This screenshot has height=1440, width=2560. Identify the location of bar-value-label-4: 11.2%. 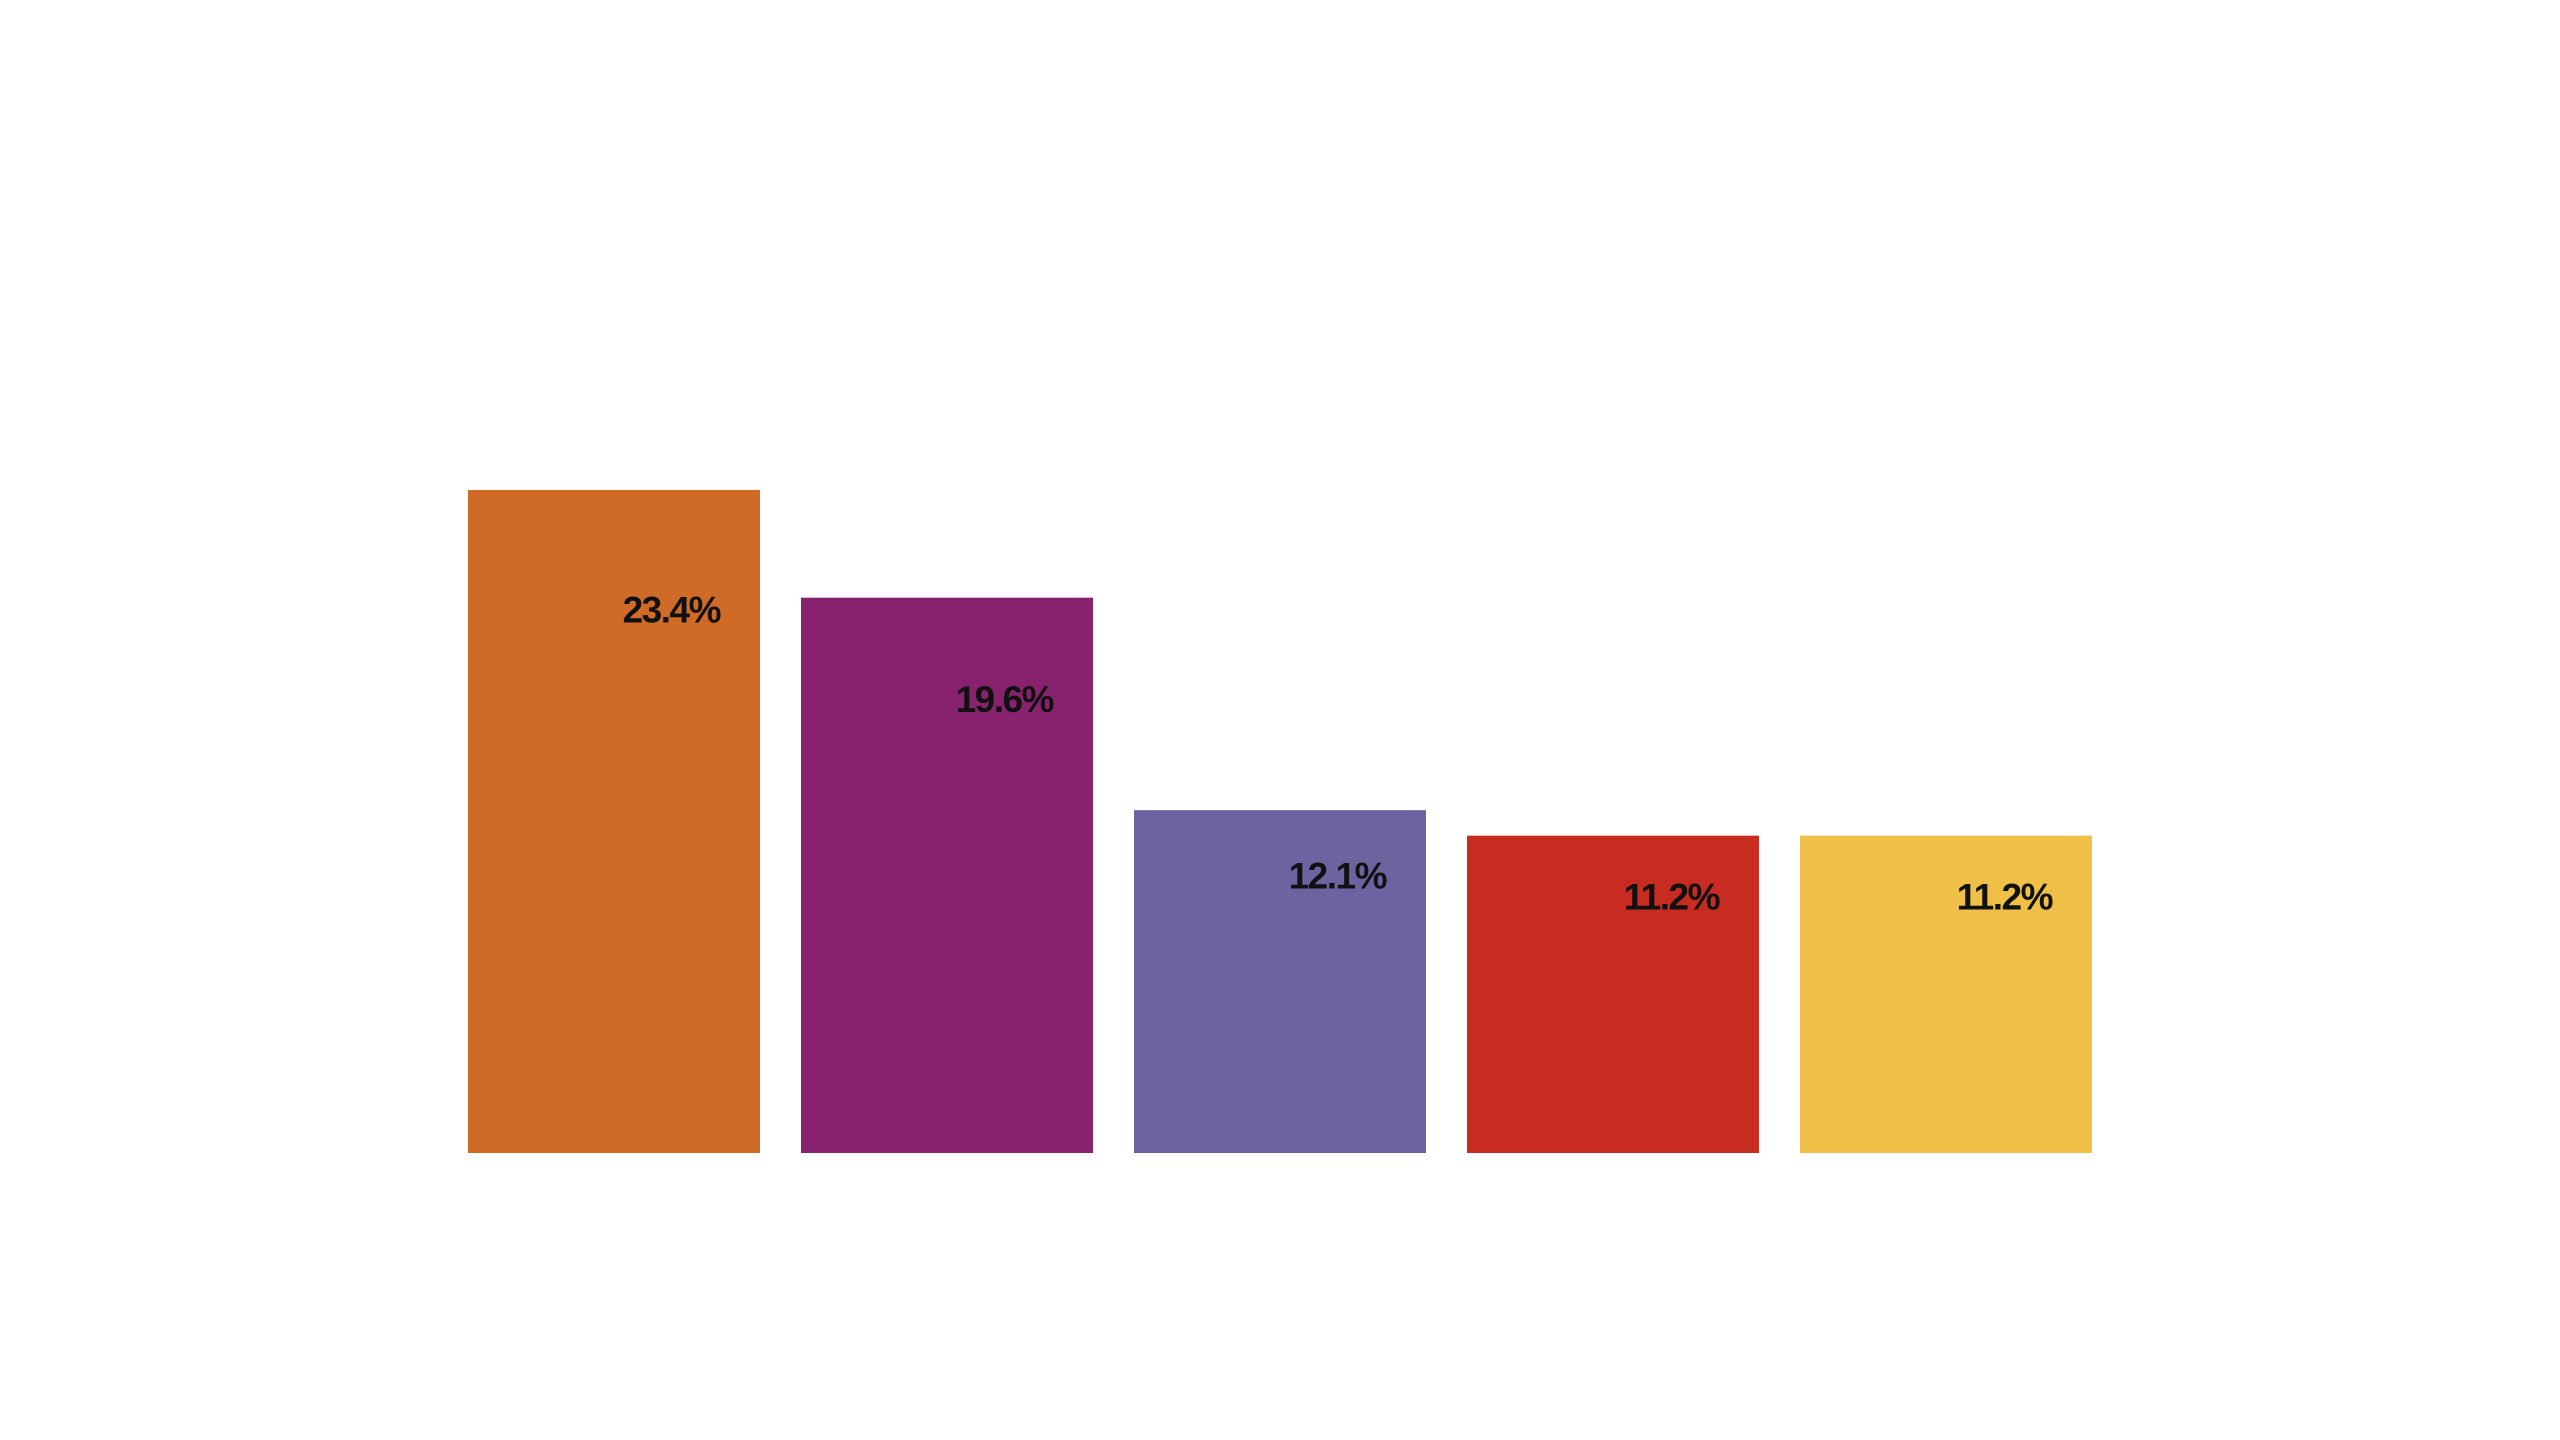
(1672, 897).